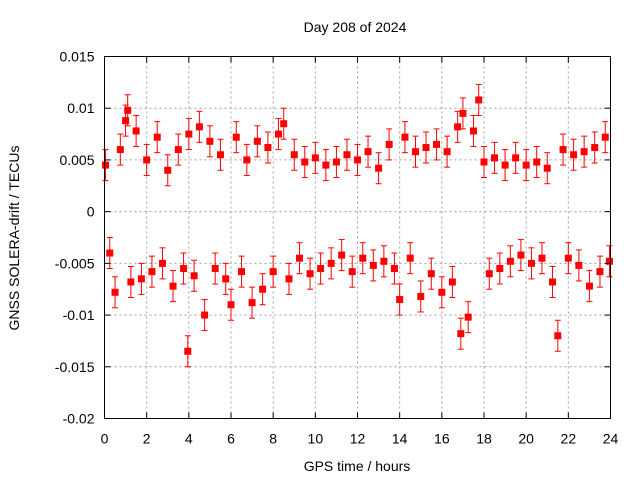 The height and width of the screenshot is (480, 640). What do you see at coordinates (105, 439) in the screenshot?
I see `x-tick-label: 0` at bounding box center [105, 439].